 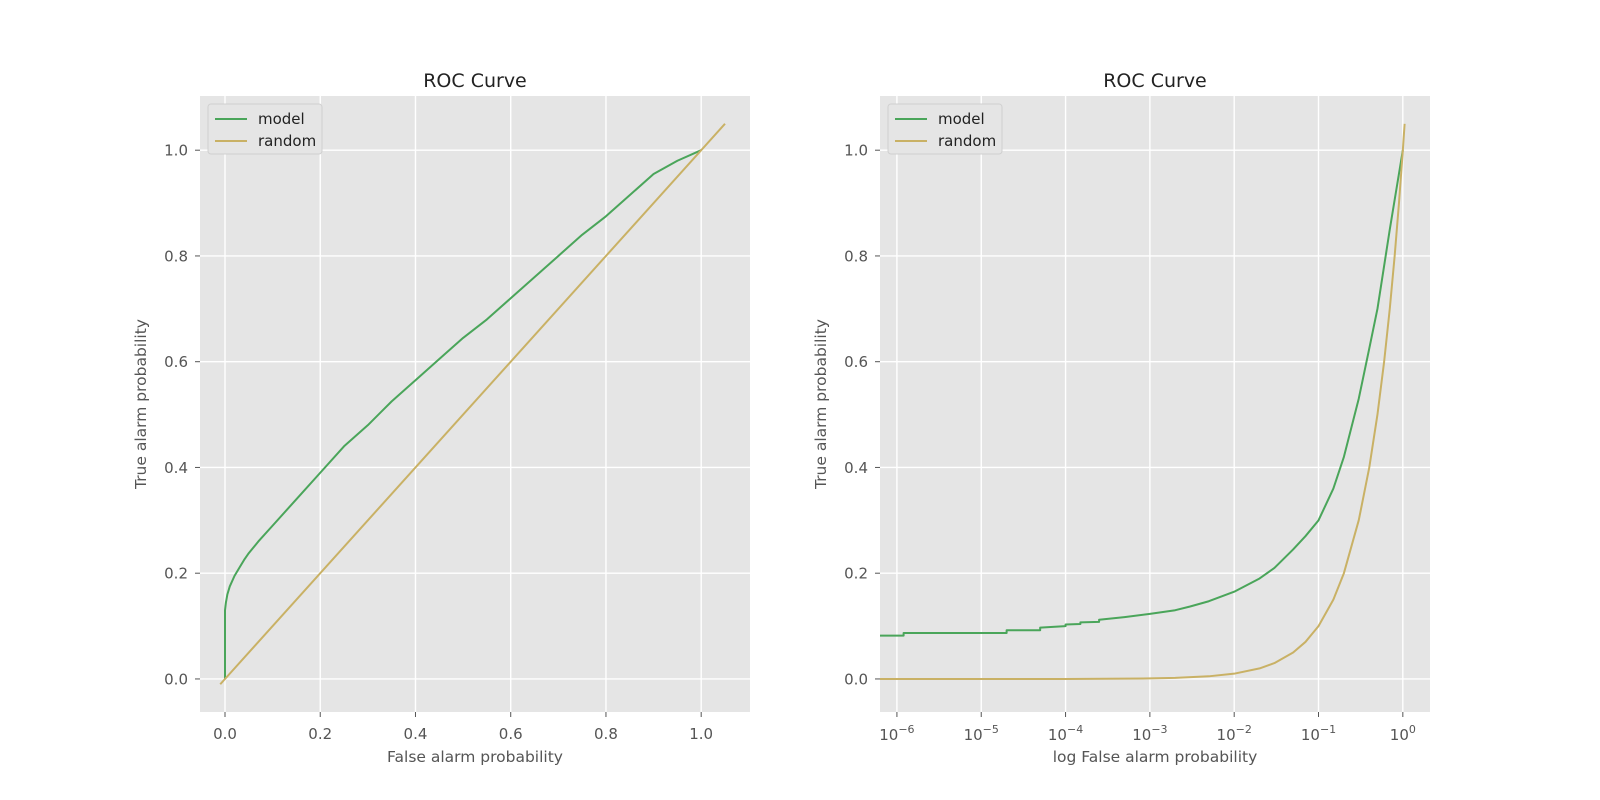 I want to click on x-tick-label: 10⁻³, so click(x=1149, y=733).